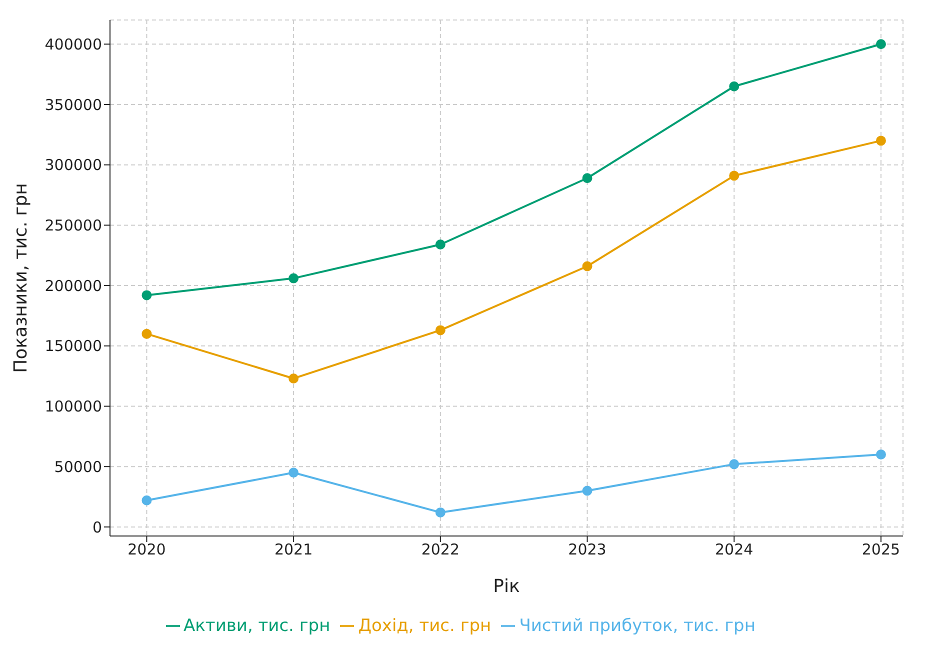 The image size is (928, 654). I want to click on y-tick-label: 100000, so click(73, 407).